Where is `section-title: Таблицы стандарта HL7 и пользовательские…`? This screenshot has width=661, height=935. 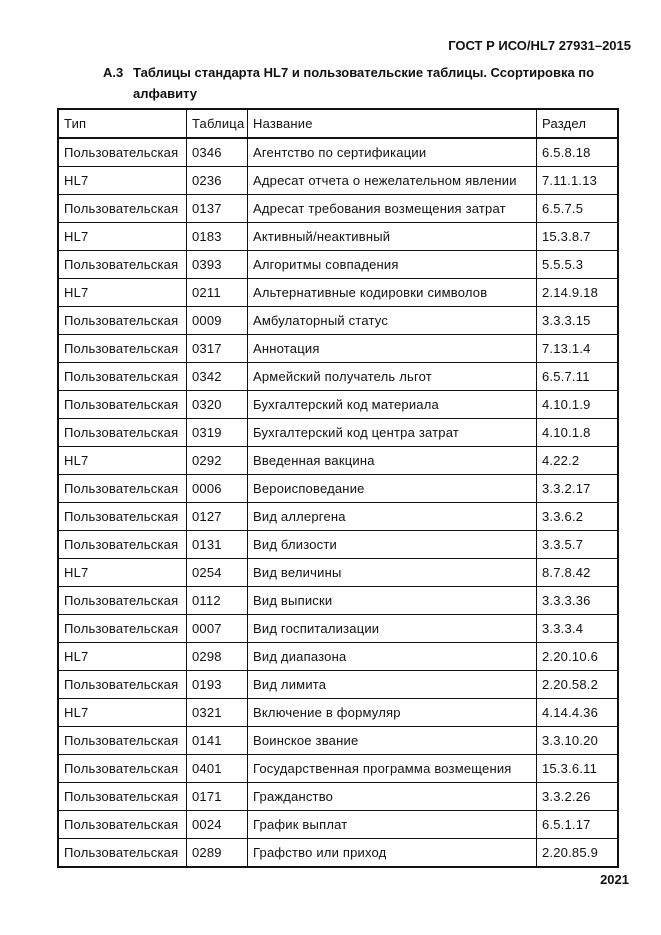 section-title: Таблицы стандарта HL7 и пользовательские… is located at coordinates (364, 83).